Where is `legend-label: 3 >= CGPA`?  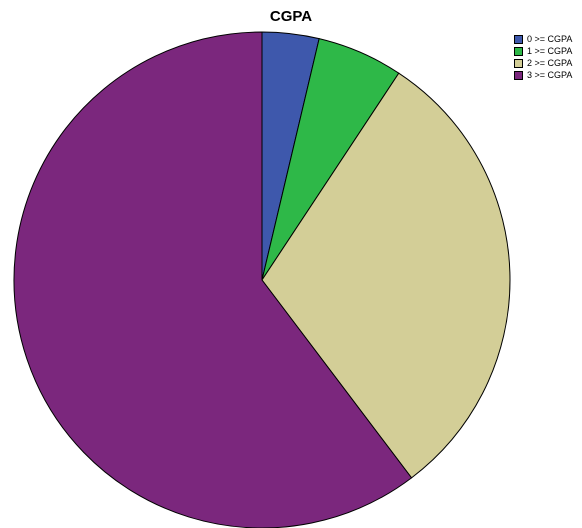 legend-label: 3 >= CGPA is located at coordinates (550, 75).